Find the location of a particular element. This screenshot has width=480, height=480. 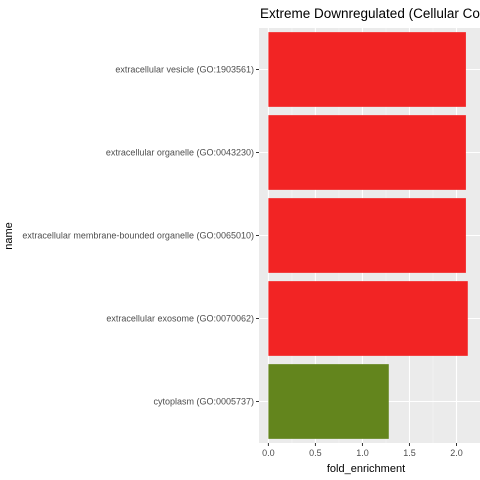

x-tick-label: 2.0 is located at coordinates (456, 453).